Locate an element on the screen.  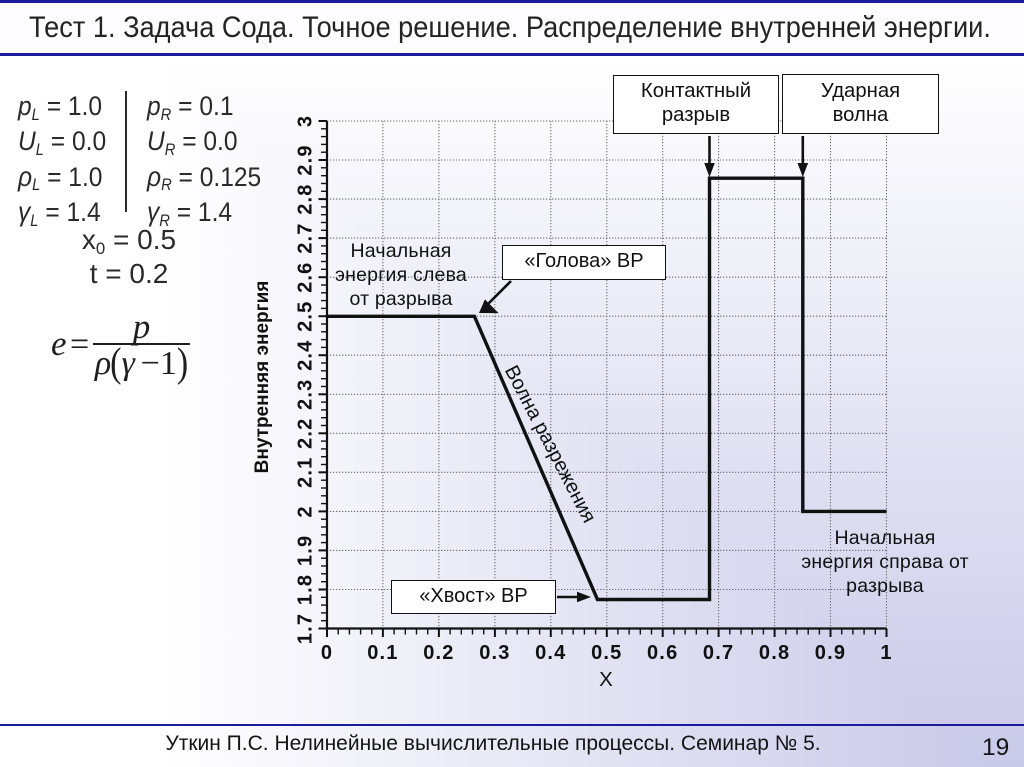
svg-text: X is located at coordinates (606, 679).